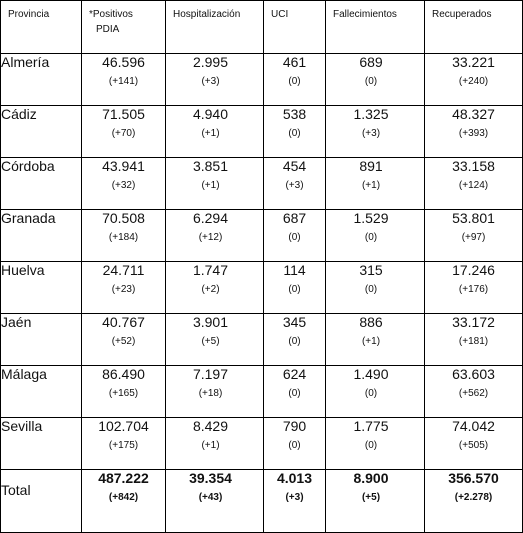  I want to click on cell-hospitalizacion: 3.851 (+1), so click(214, 183).